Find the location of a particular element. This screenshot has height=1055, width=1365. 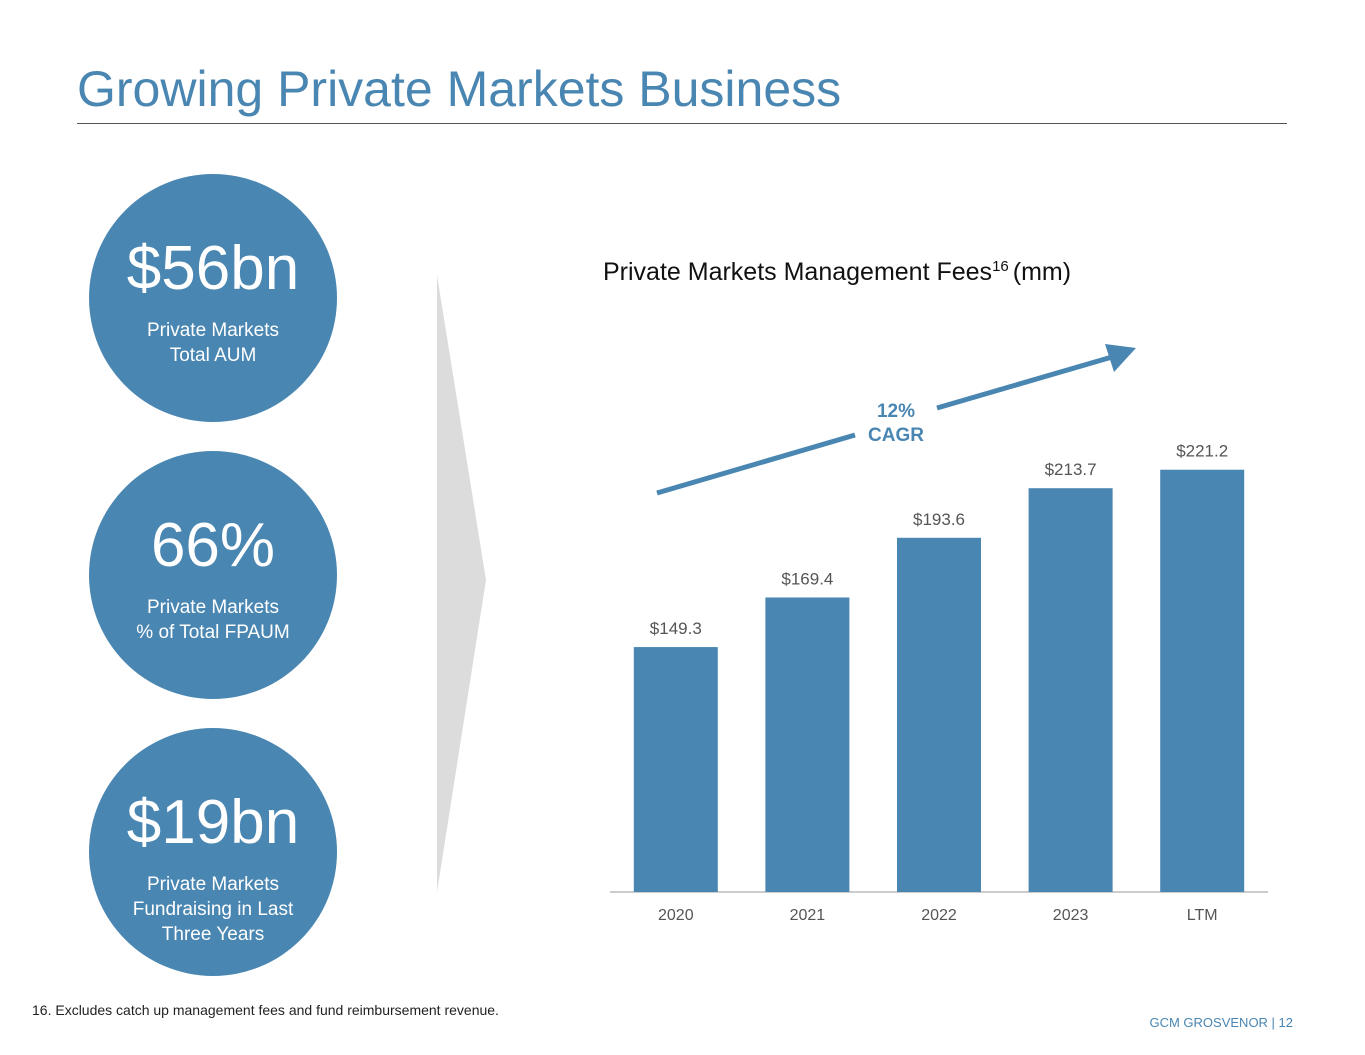

stat-label-line: Total AUM is located at coordinates (213, 355).